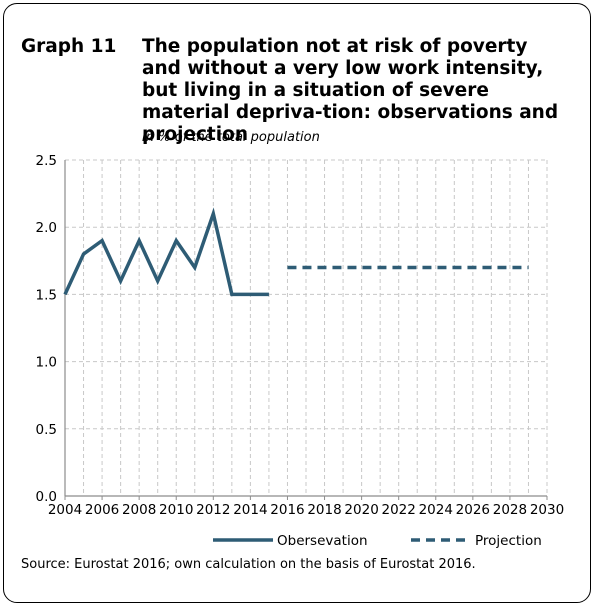  Describe the element at coordinates (322, 541) in the screenshot. I see `legend-label: Obersevation` at that location.